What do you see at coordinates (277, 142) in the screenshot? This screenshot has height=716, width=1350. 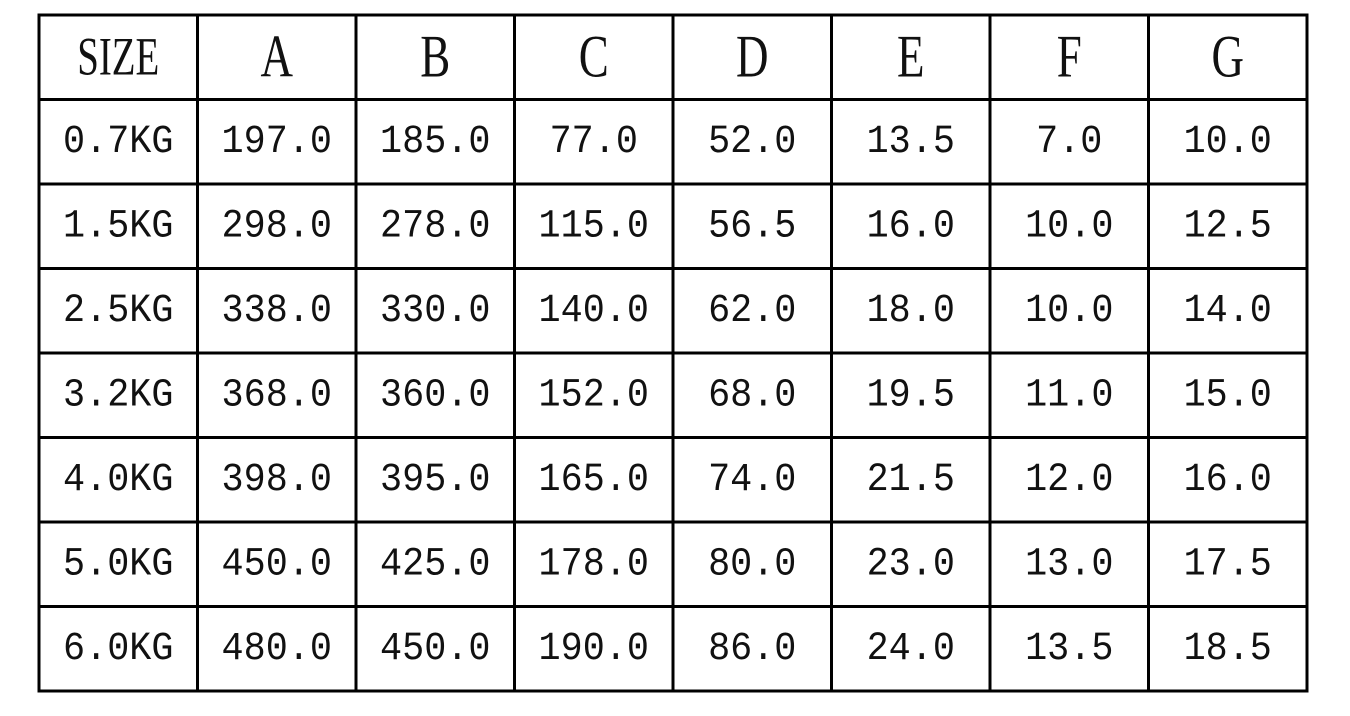 I see `value-cell: 197.0` at bounding box center [277, 142].